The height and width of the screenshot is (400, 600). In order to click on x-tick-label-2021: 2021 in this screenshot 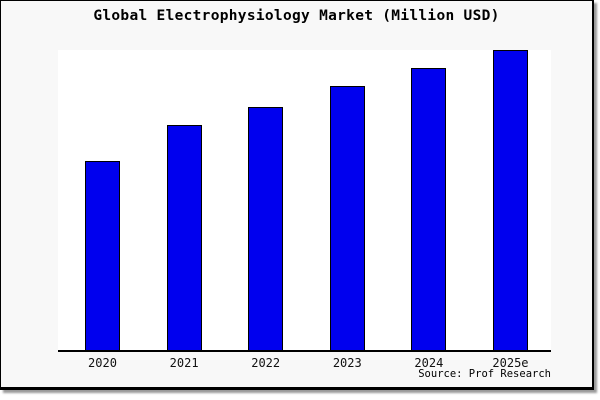, I will do `click(184, 363)`.